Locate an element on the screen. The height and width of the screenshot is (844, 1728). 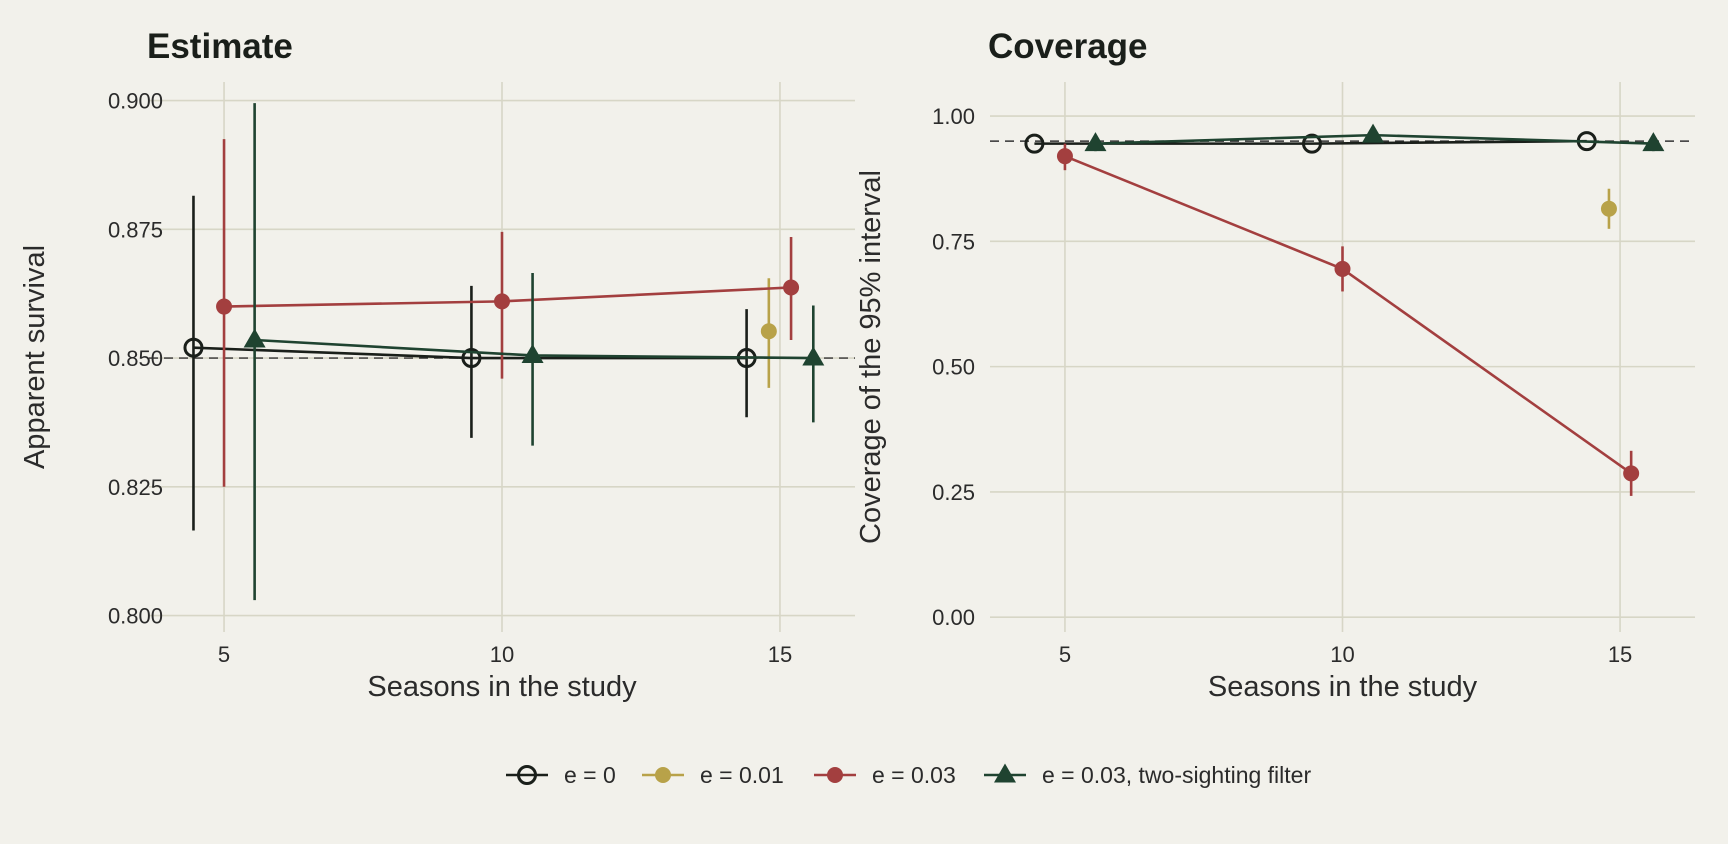
legend-item: e = 0 is located at coordinates (561, 775).